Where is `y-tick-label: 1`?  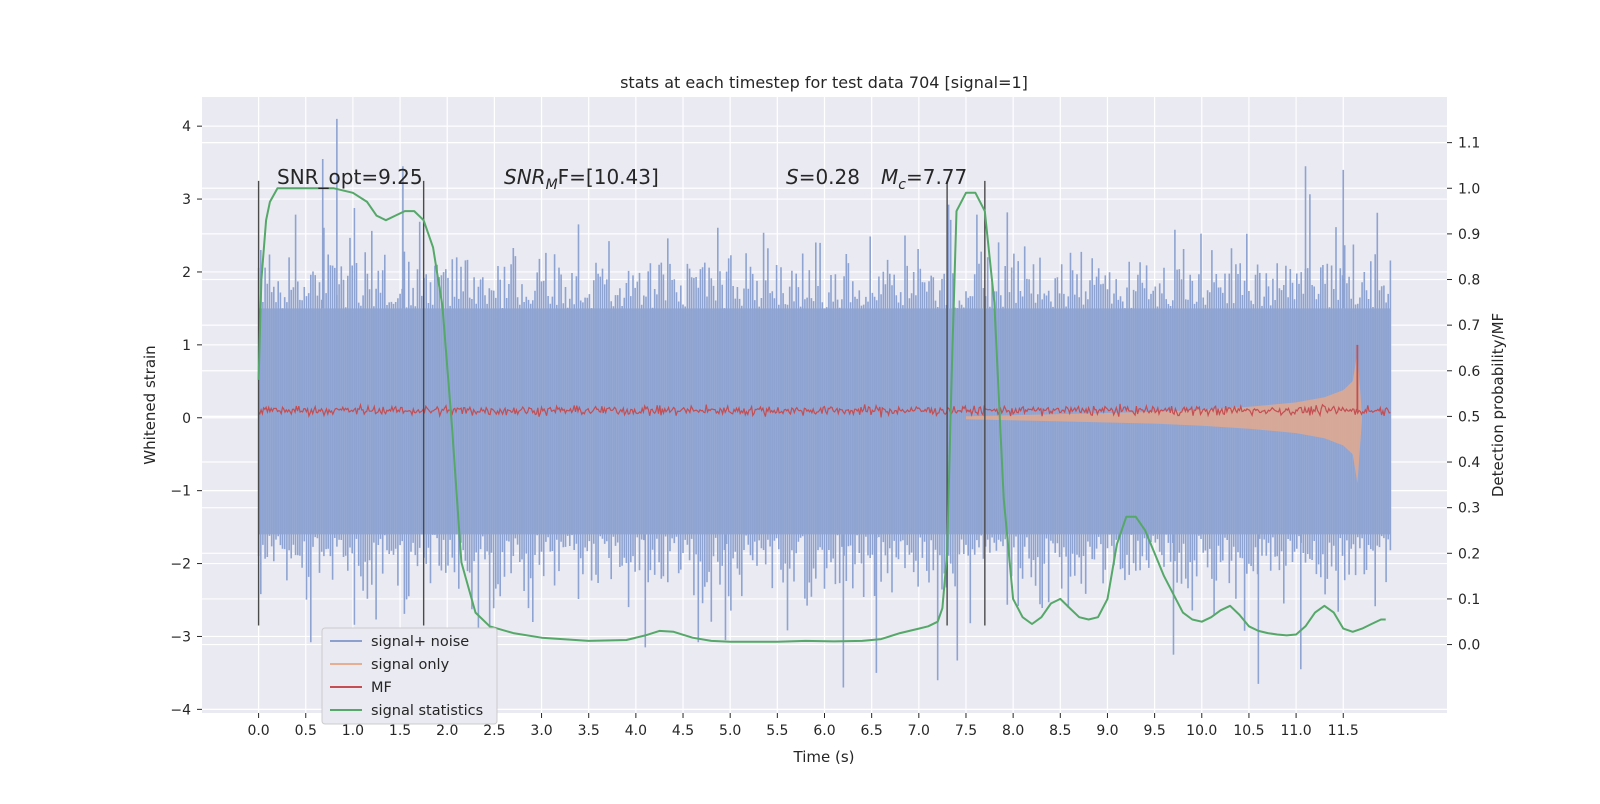
y-tick-label: 1 is located at coordinates (186, 346).